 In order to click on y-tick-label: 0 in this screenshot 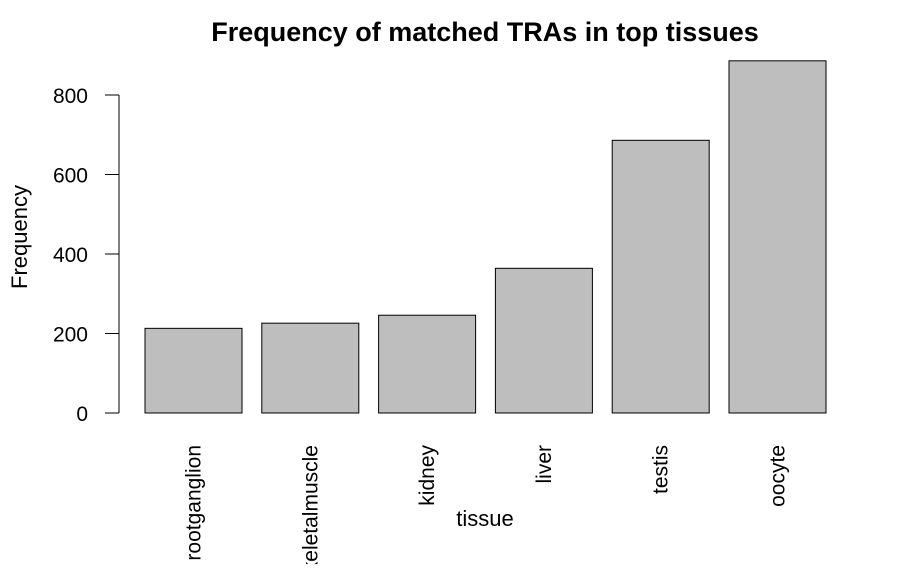, I will do `click(82, 414)`.